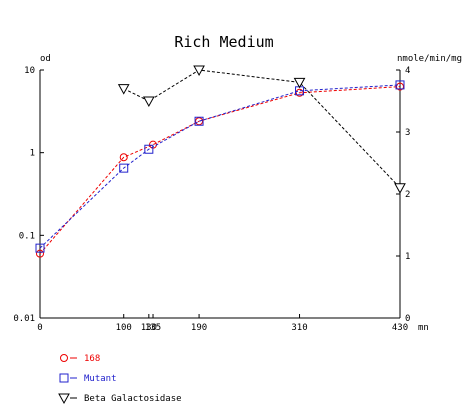 This screenshot has height=405, width=472. What do you see at coordinates (153, 328) in the screenshot?
I see `x-tick-label: 135` at bounding box center [153, 328].